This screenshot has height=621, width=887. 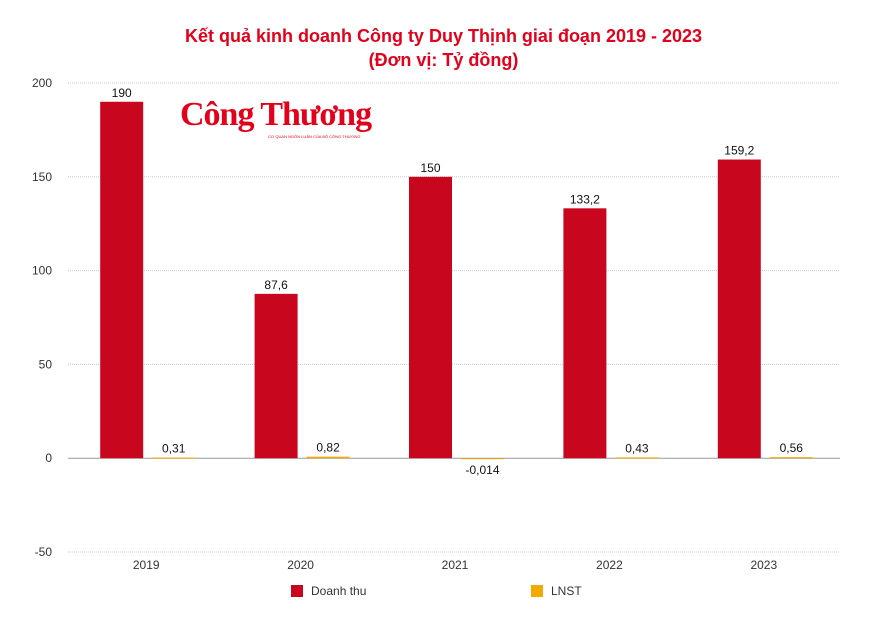 What do you see at coordinates (276, 114) in the screenshot?
I see `logo-name: Công Thương` at bounding box center [276, 114].